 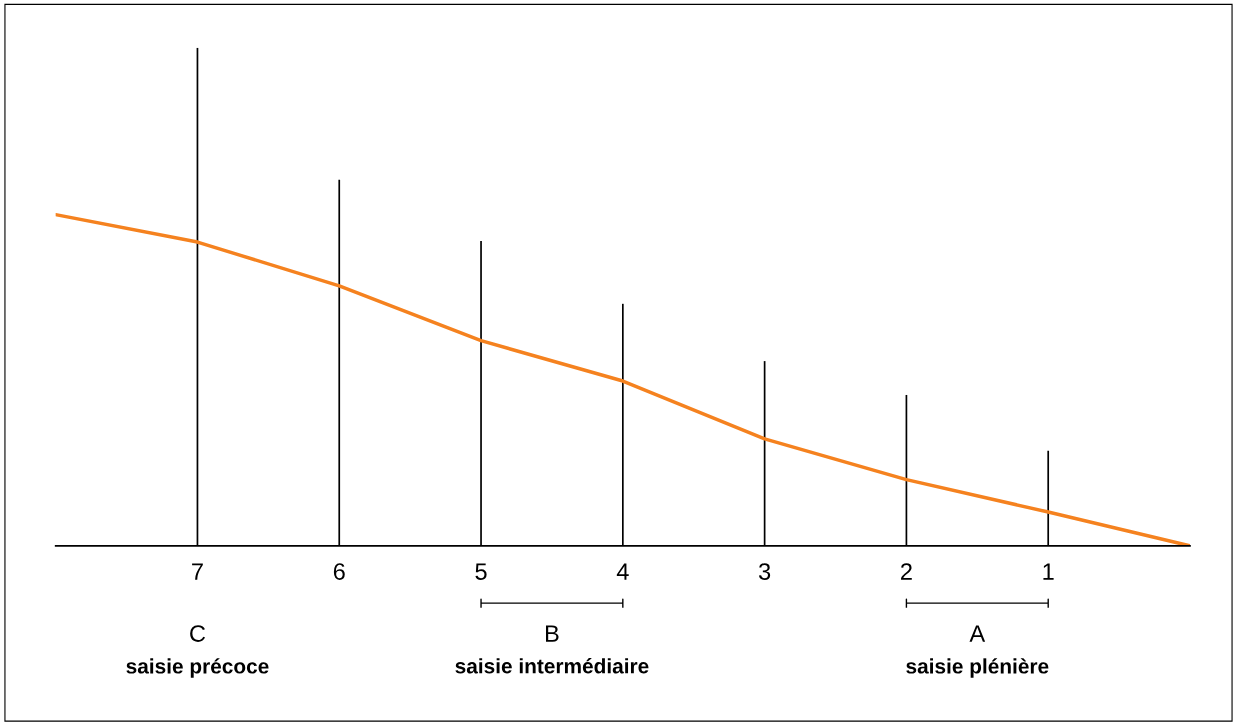 What do you see at coordinates (552, 666) in the screenshot?
I see `text: saisie intermédiaire` at bounding box center [552, 666].